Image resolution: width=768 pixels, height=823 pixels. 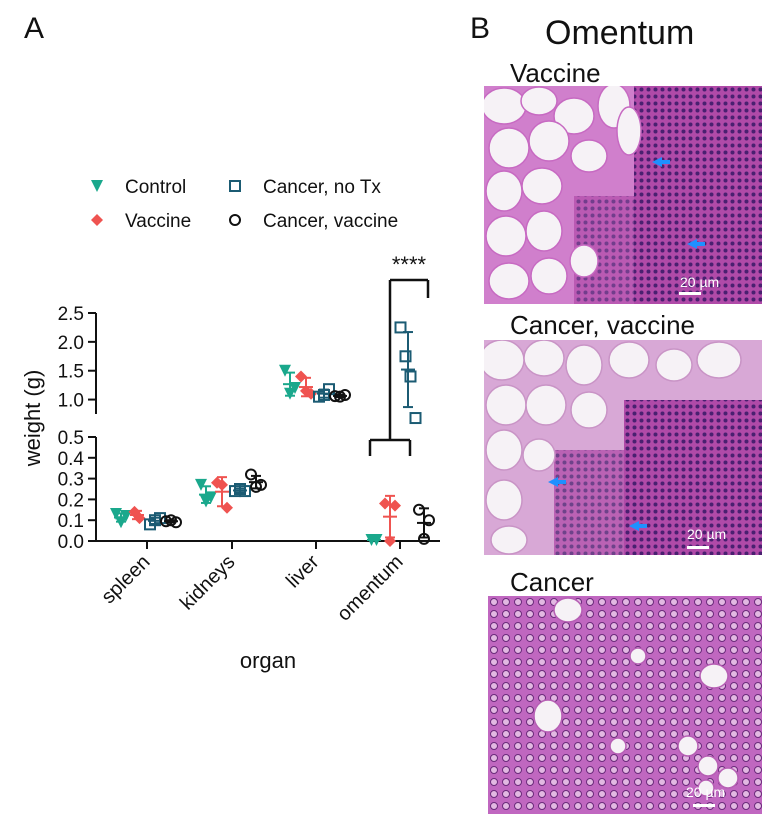 What do you see at coordinates (34, 28) in the screenshot?
I see `panel-a-label: A` at bounding box center [34, 28].